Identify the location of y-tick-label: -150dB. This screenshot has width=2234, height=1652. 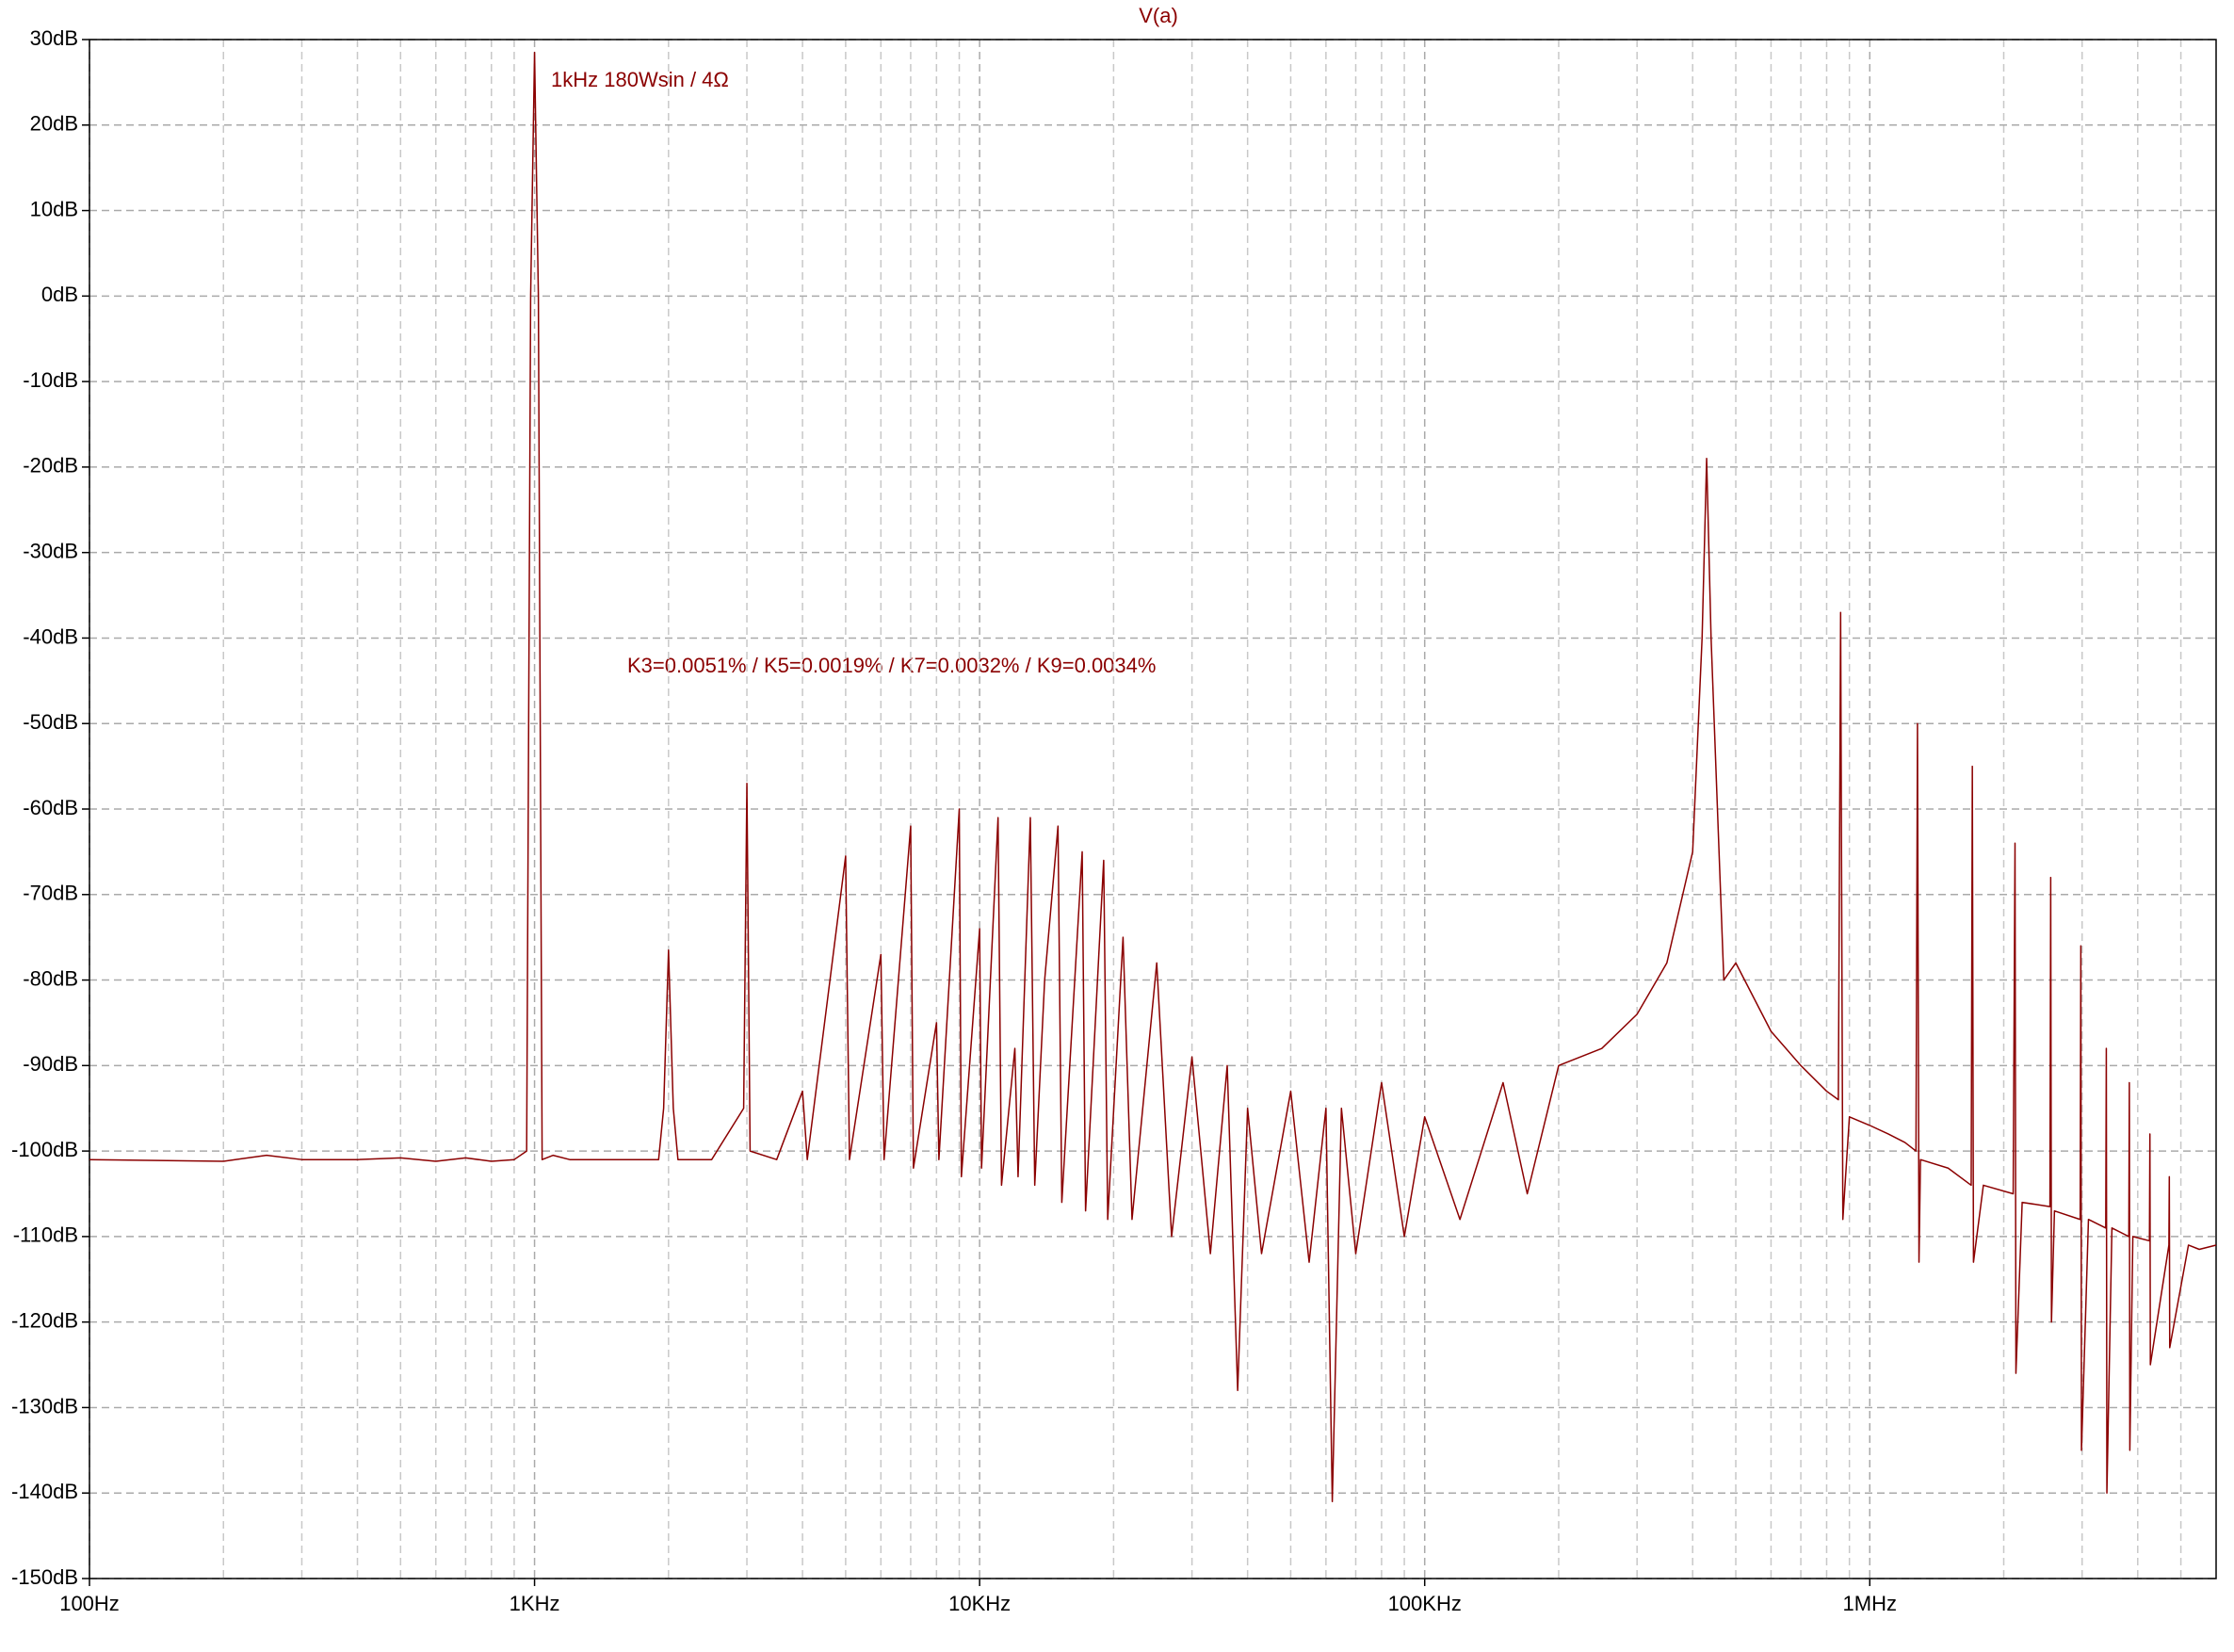
(44, 1577).